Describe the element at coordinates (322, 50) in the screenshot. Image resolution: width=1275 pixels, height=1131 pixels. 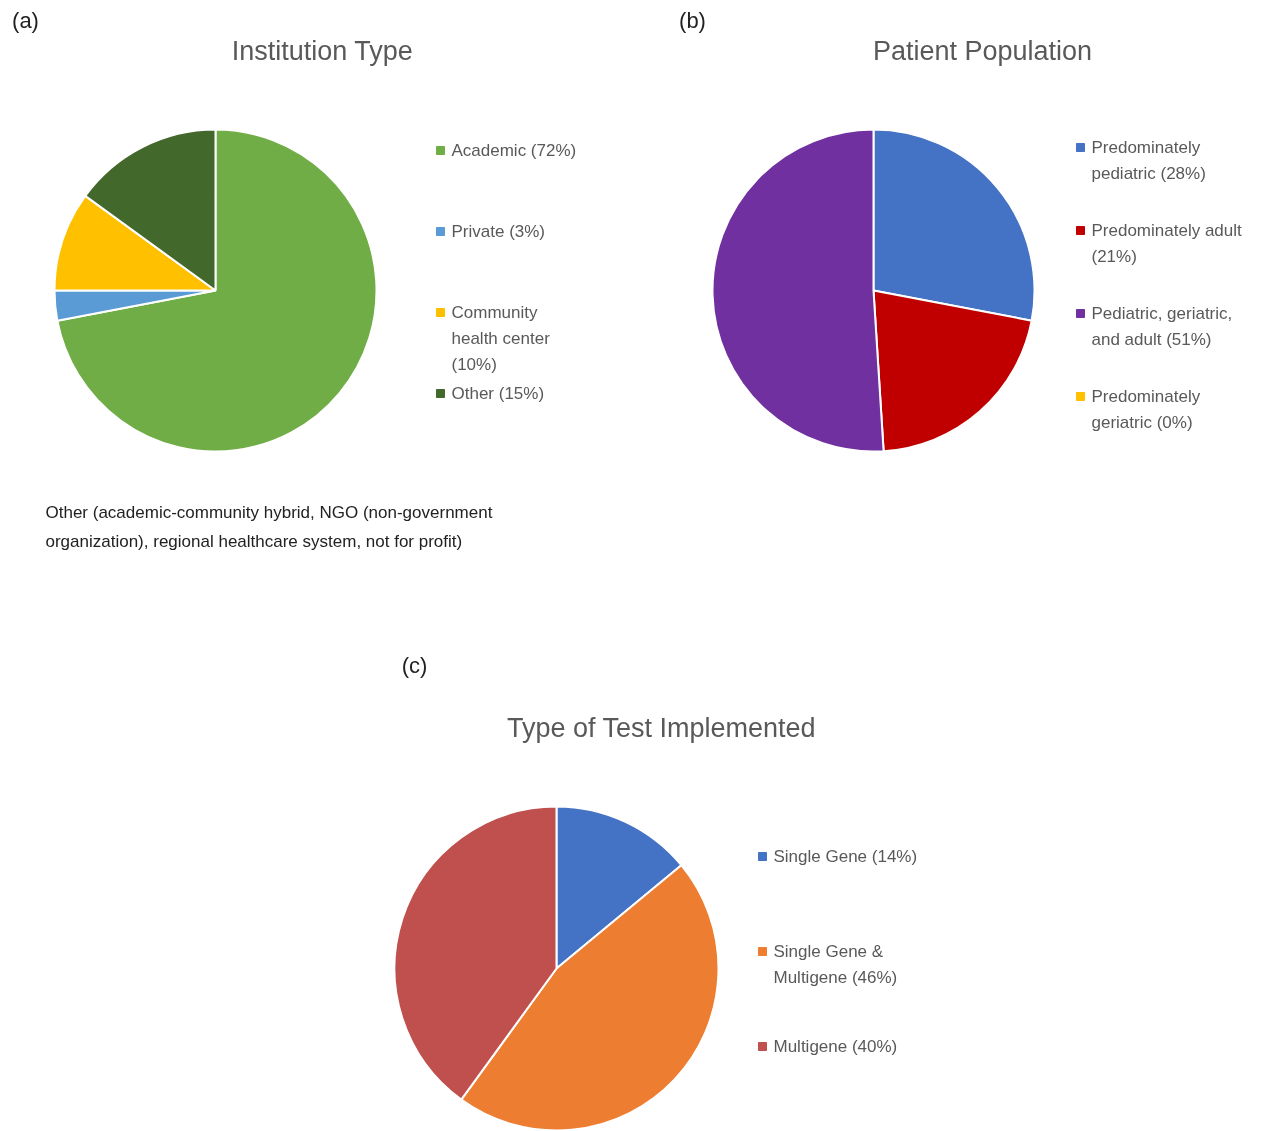
I see `chart-title: Institution Type` at that location.